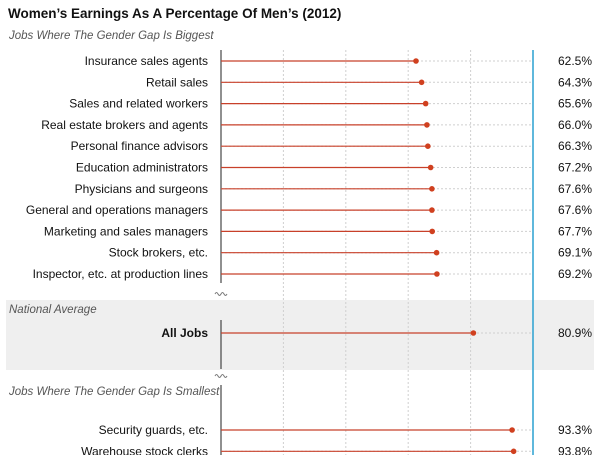 Image resolution: width=606 pixels, height=455 pixels. I want to click on category-label: Warehouse stock clerks, so click(144, 449).